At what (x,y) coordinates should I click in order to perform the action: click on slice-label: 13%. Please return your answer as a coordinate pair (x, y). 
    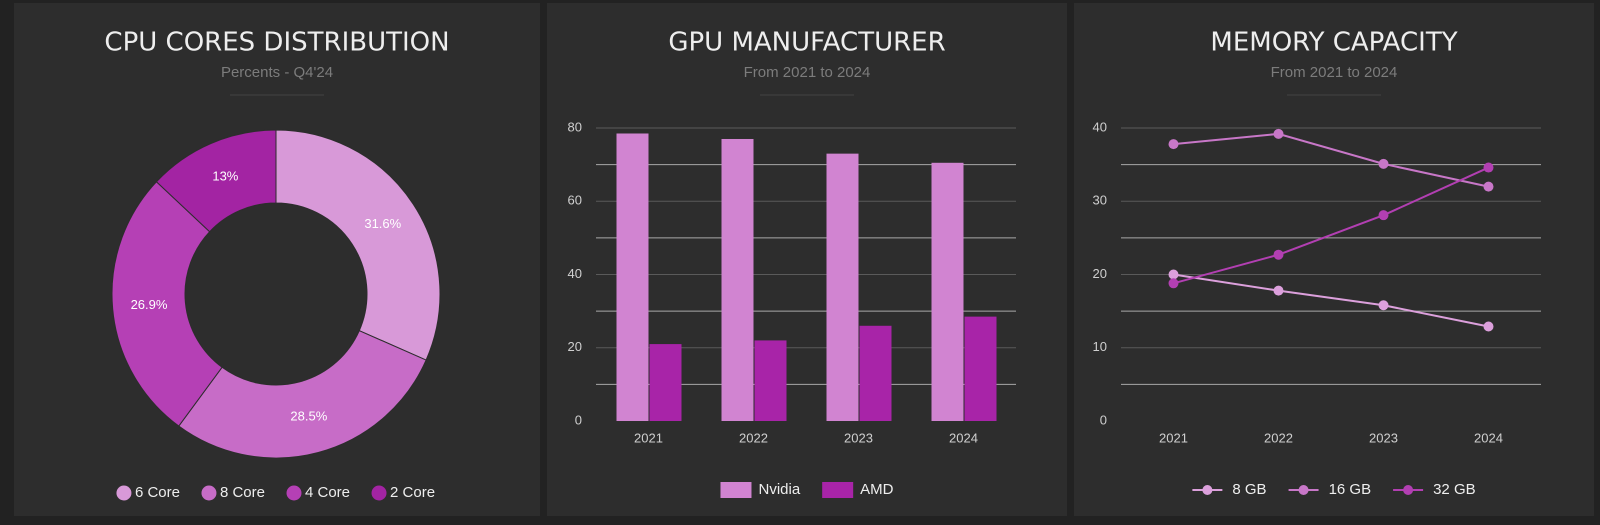
    Looking at the image, I should click on (225, 175).